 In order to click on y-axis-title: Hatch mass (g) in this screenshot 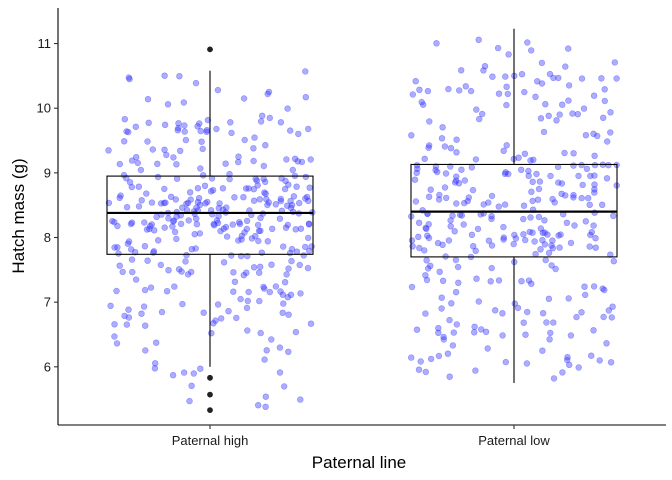, I will do `click(18, 215)`.